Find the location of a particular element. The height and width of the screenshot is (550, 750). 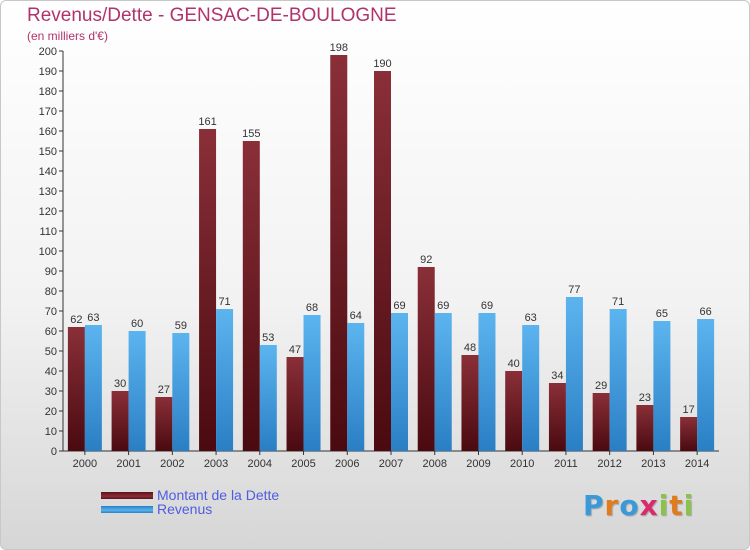

y-tick-label: 100 is located at coordinates (48, 252).